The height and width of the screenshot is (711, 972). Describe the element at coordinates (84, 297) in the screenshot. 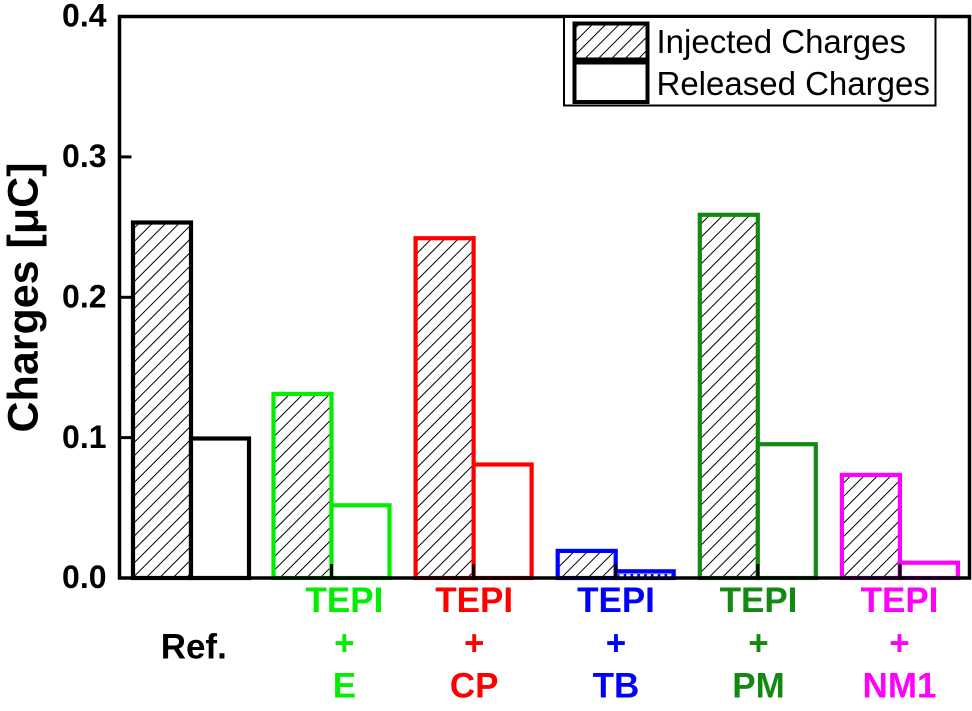

I see `svg-text: 0.2` at that location.